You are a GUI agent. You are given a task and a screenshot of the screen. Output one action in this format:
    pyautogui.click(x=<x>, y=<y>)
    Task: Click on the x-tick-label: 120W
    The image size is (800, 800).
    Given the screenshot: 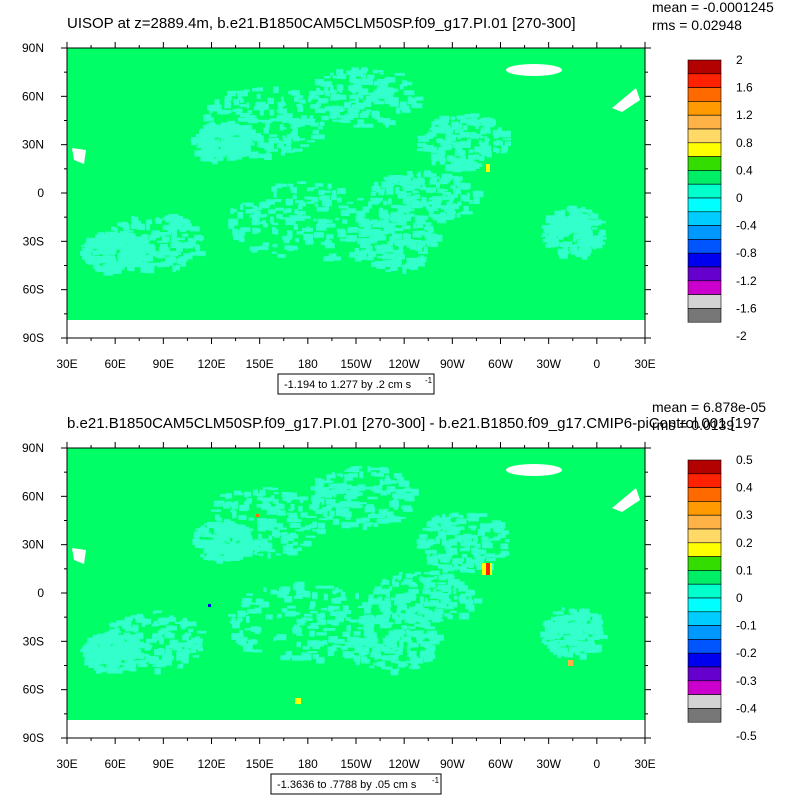 What is the action you would take?
    pyautogui.click(x=404, y=764)
    